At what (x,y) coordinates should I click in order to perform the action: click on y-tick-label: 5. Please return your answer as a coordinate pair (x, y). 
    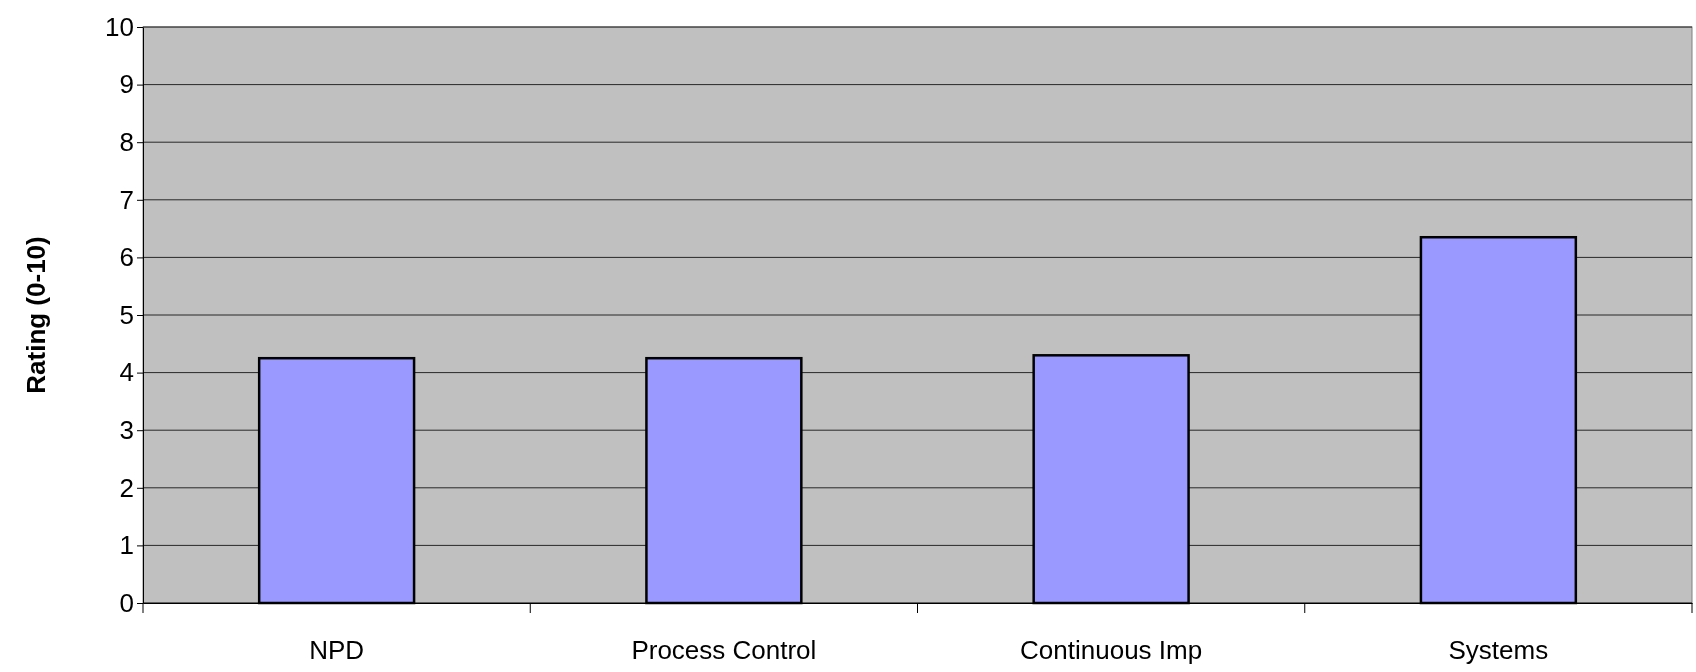
    Looking at the image, I should click on (126, 314).